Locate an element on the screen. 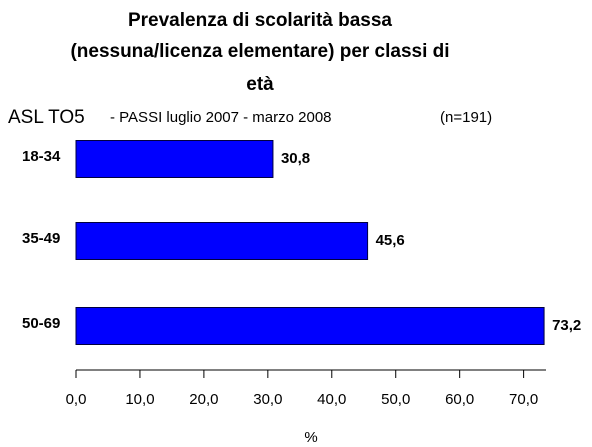  x-tick-label: 60,0 is located at coordinates (459, 399).